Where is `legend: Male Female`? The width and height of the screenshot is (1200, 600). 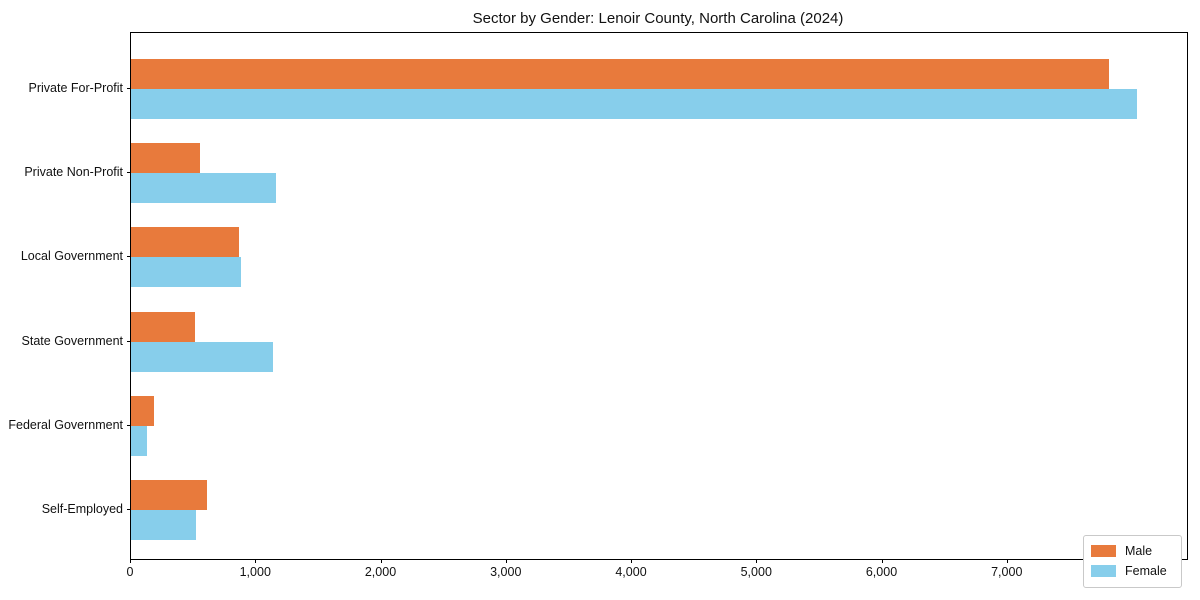 legend: Male Female is located at coordinates (1132, 561).